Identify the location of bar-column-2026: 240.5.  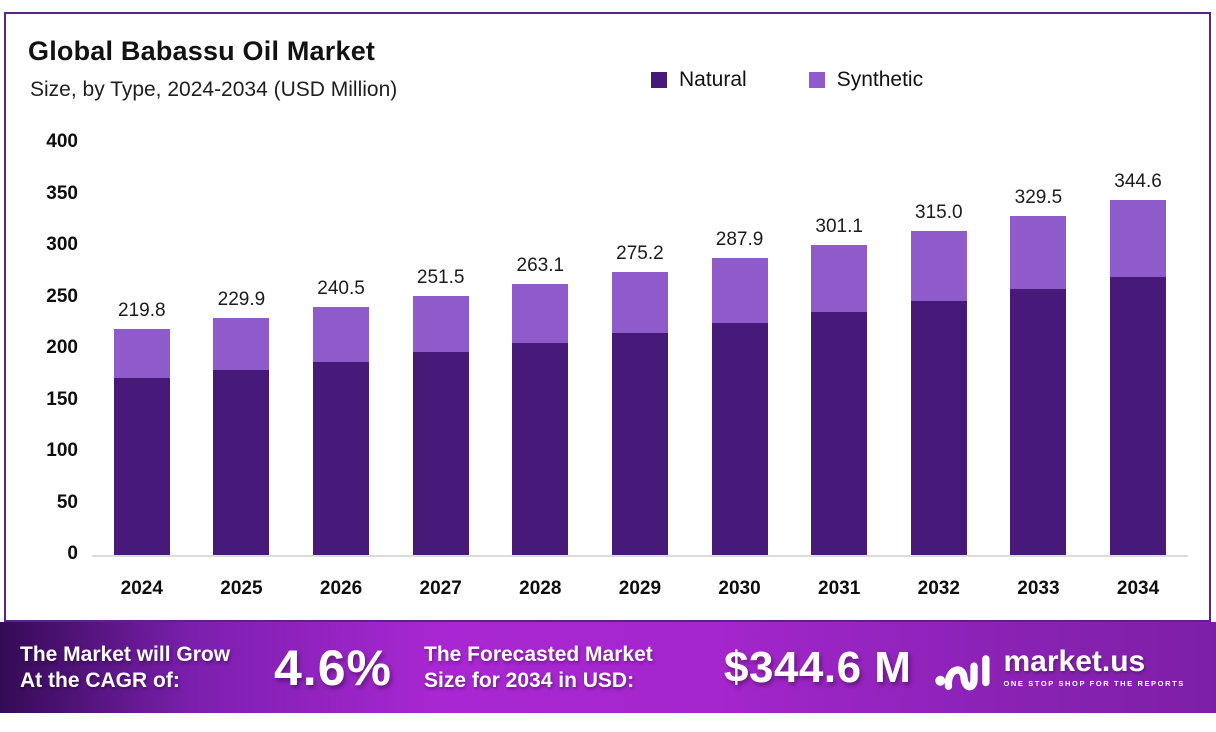
(341, 350).